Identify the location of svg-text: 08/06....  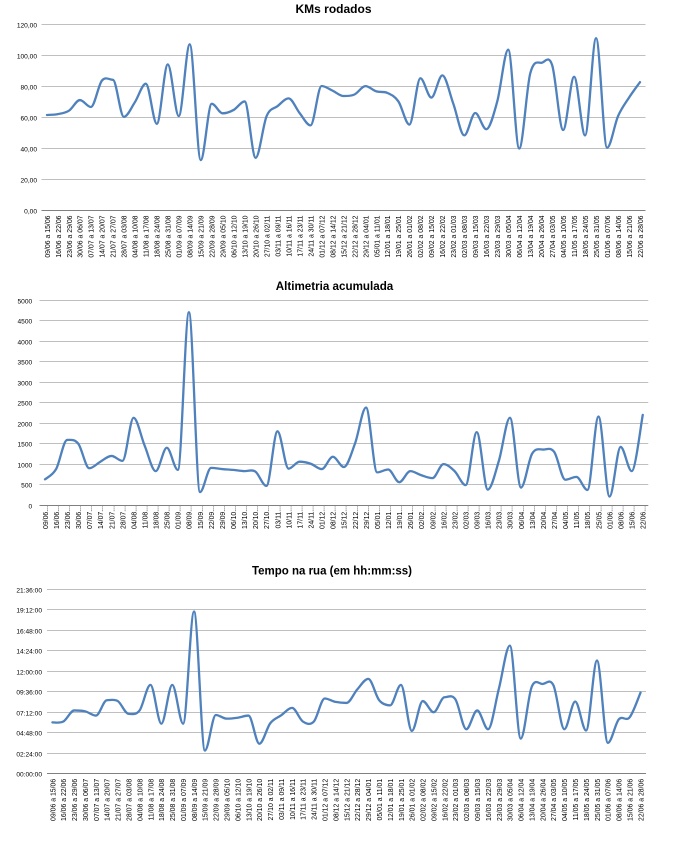
(621, 517).